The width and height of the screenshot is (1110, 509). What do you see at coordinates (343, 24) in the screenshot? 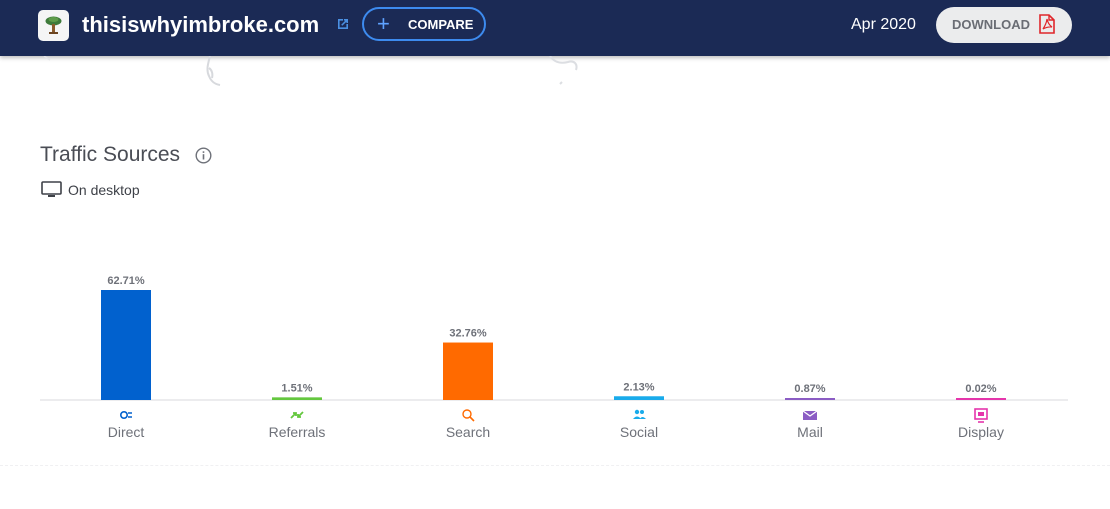
I see `external-link-icon` at bounding box center [343, 24].